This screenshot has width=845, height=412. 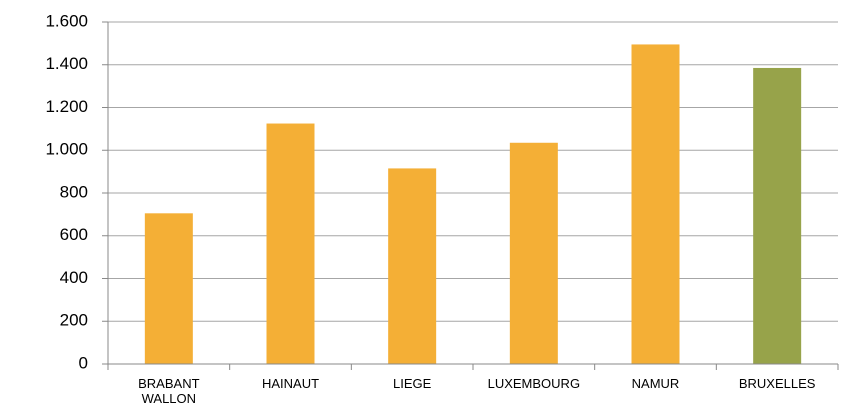 What do you see at coordinates (74, 191) in the screenshot?
I see `y-tick-label: 800` at bounding box center [74, 191].